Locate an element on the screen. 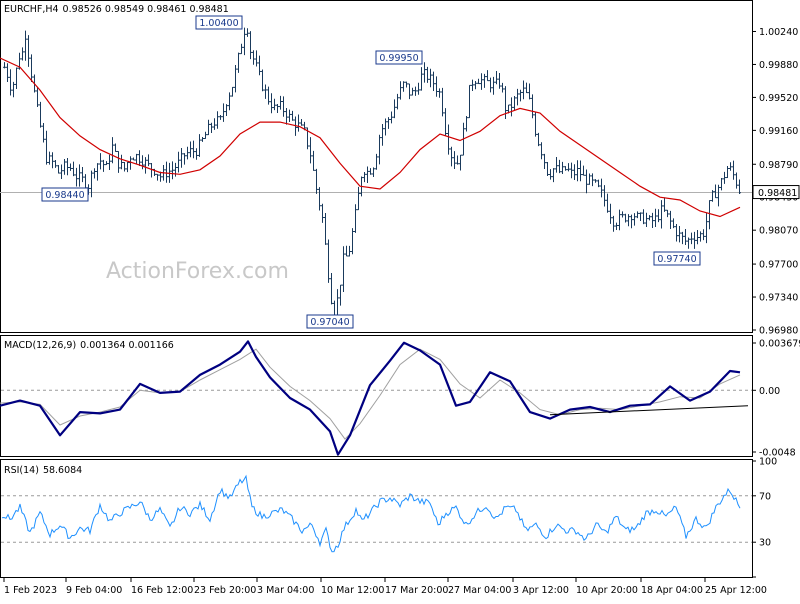  x-tick-label: 23 Feb 20:00 is located at coordinates (225, 590).